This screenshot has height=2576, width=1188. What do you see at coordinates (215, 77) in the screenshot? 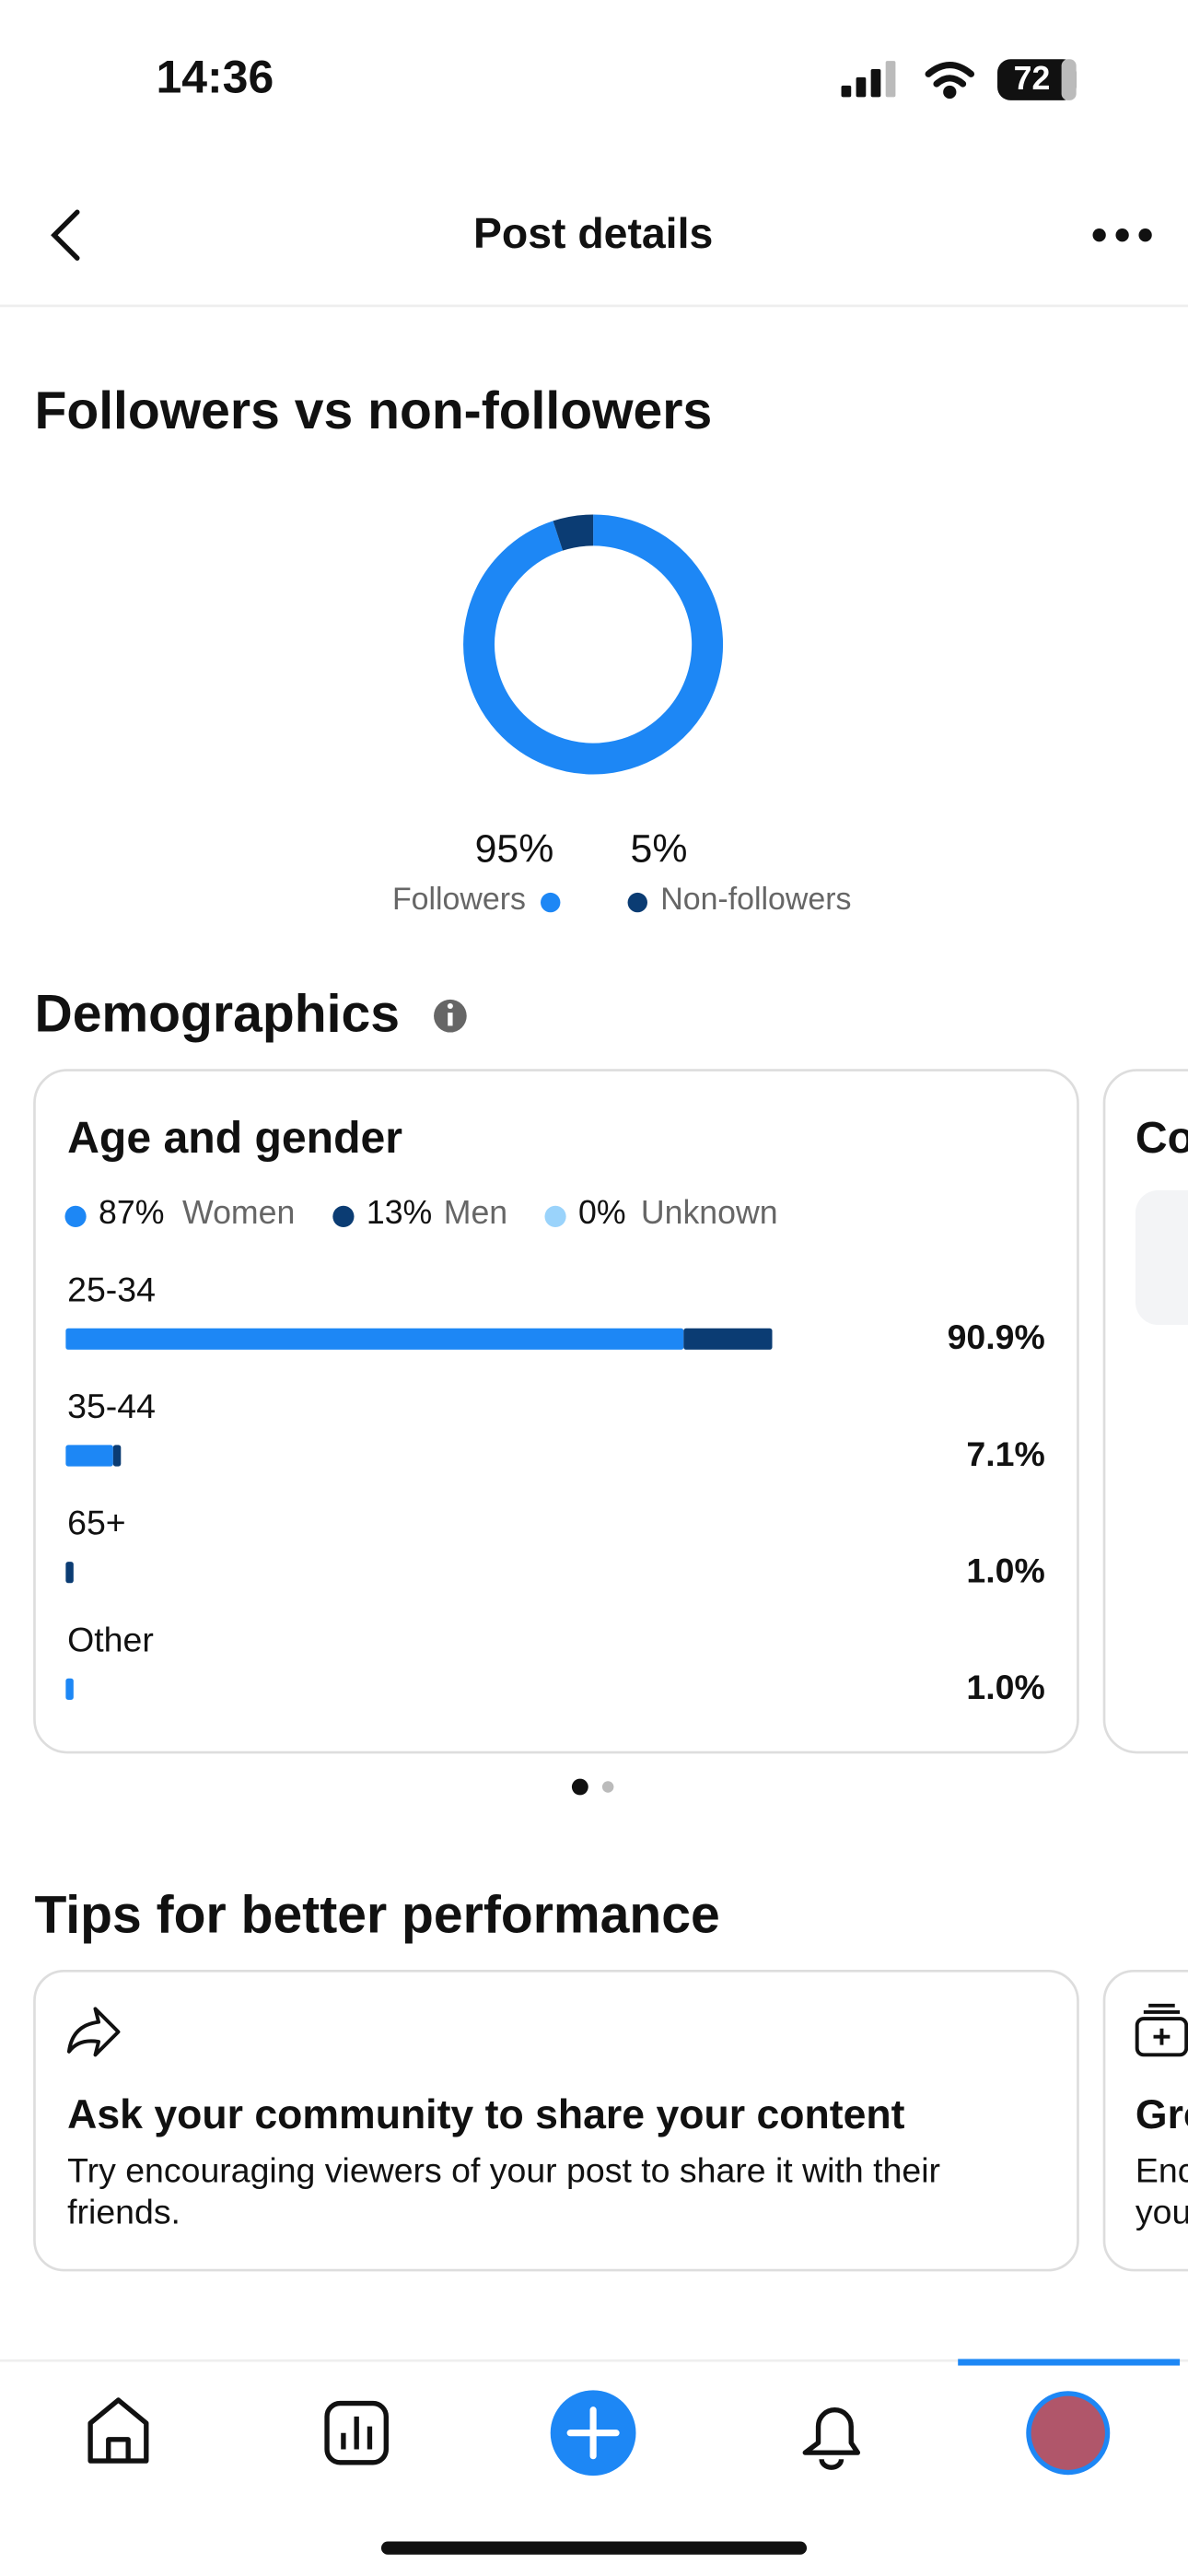
I see `status-time: 14:36` at bounding box center [215, 77].